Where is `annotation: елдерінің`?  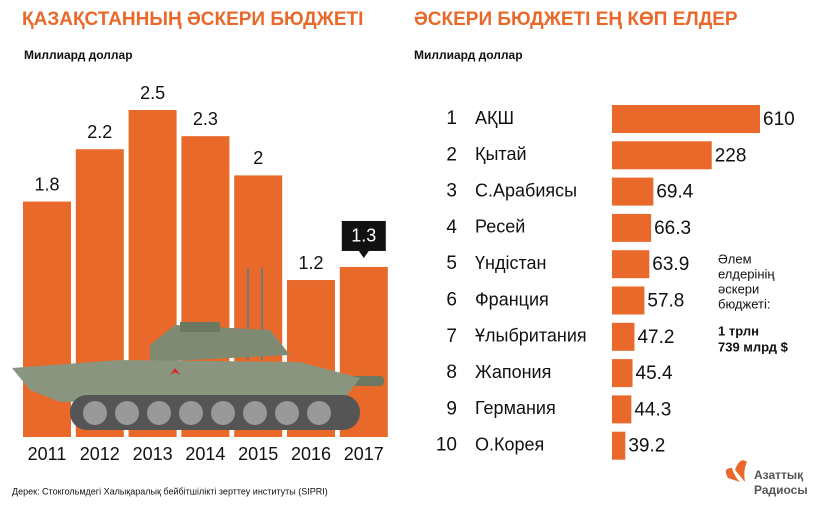
annotation: елдерінің is located at coordinates (746, 273).